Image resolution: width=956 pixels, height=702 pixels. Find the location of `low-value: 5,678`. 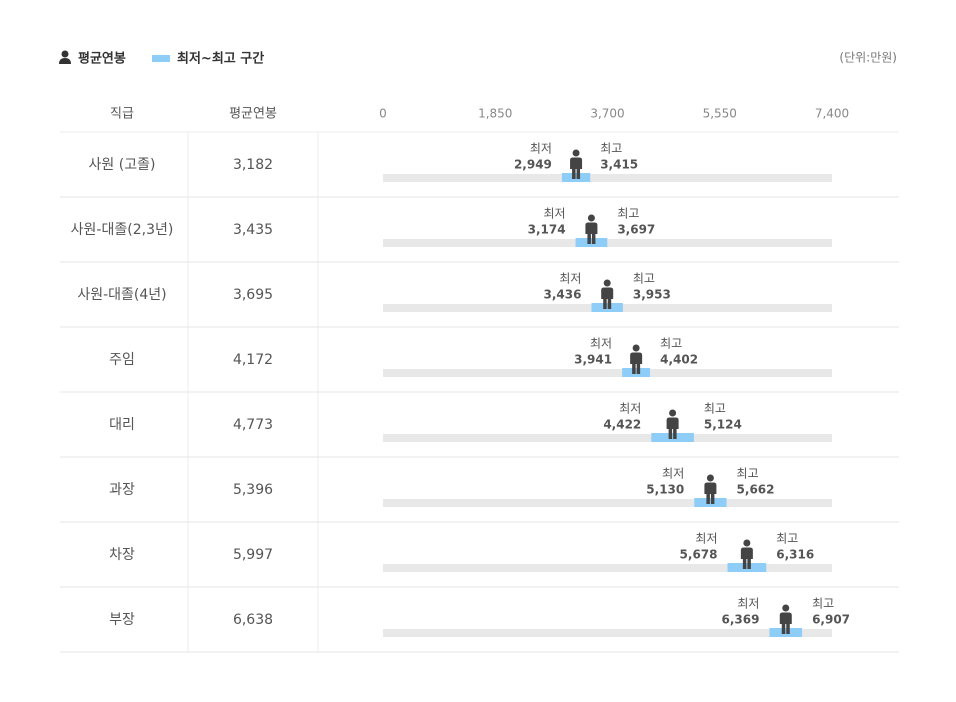

low-value: 5,678 is located at coordinates (699, 555).